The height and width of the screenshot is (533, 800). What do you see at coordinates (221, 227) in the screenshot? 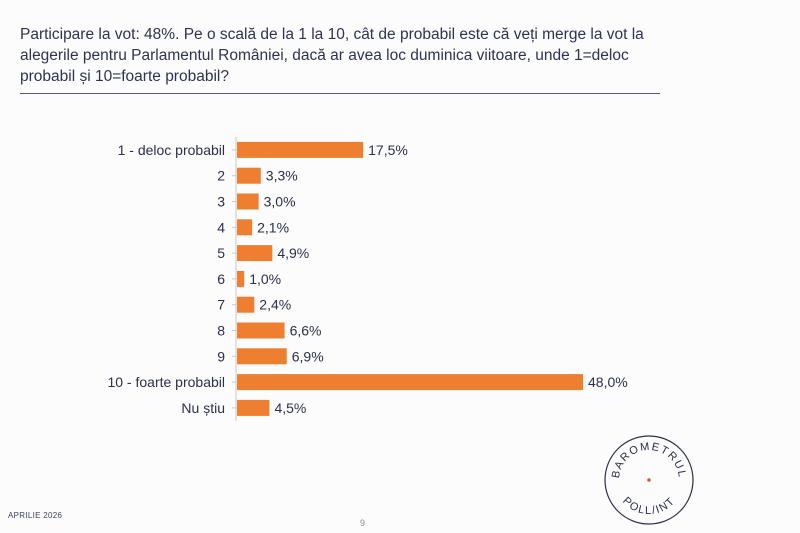
I see `category-label: 4` at bounding box center [221, 227].